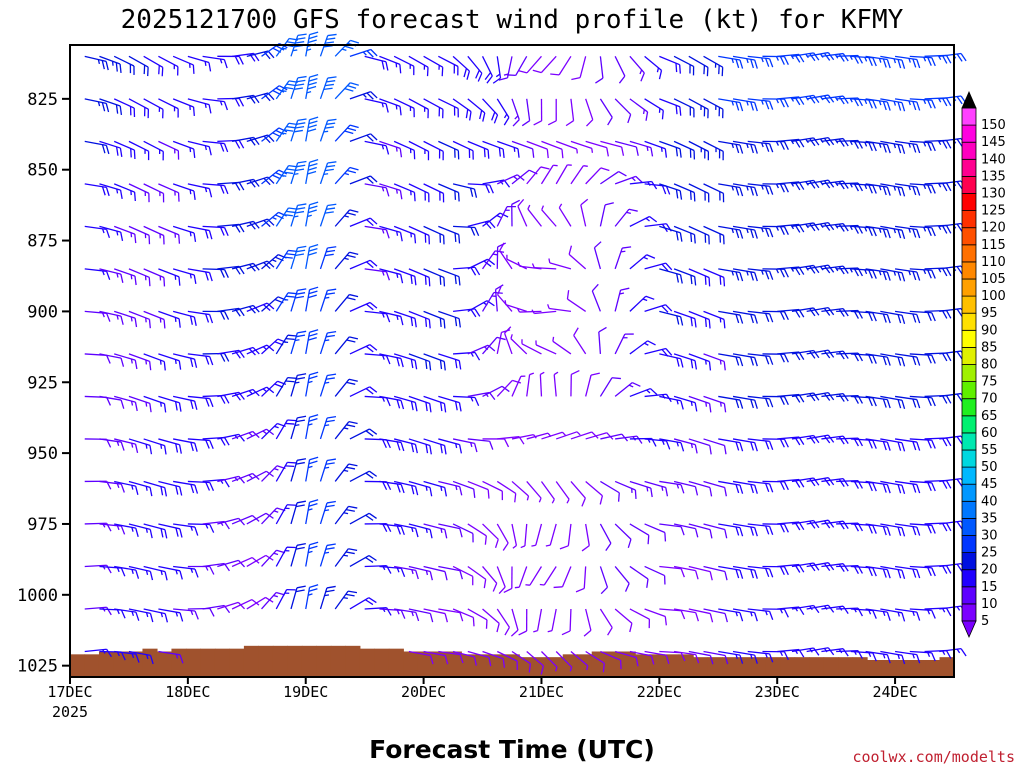 The height and width of the screenshot is (768, 1024). I want to click on credit-link: coolwx.com/modelts, so click(933, 757).